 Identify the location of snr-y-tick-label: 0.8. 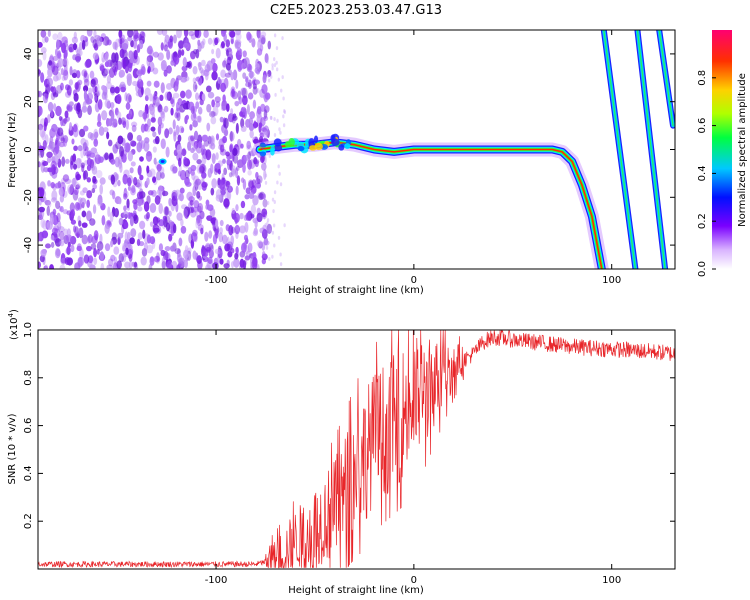
(28, 378).